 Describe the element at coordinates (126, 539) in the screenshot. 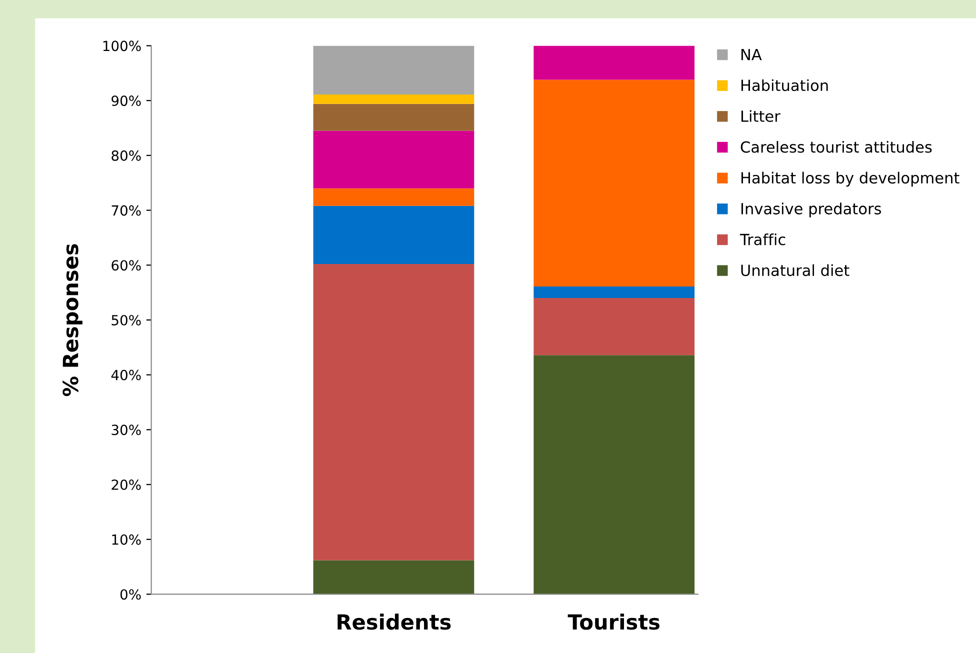

I see `y-tick-label: 10%` at that location.